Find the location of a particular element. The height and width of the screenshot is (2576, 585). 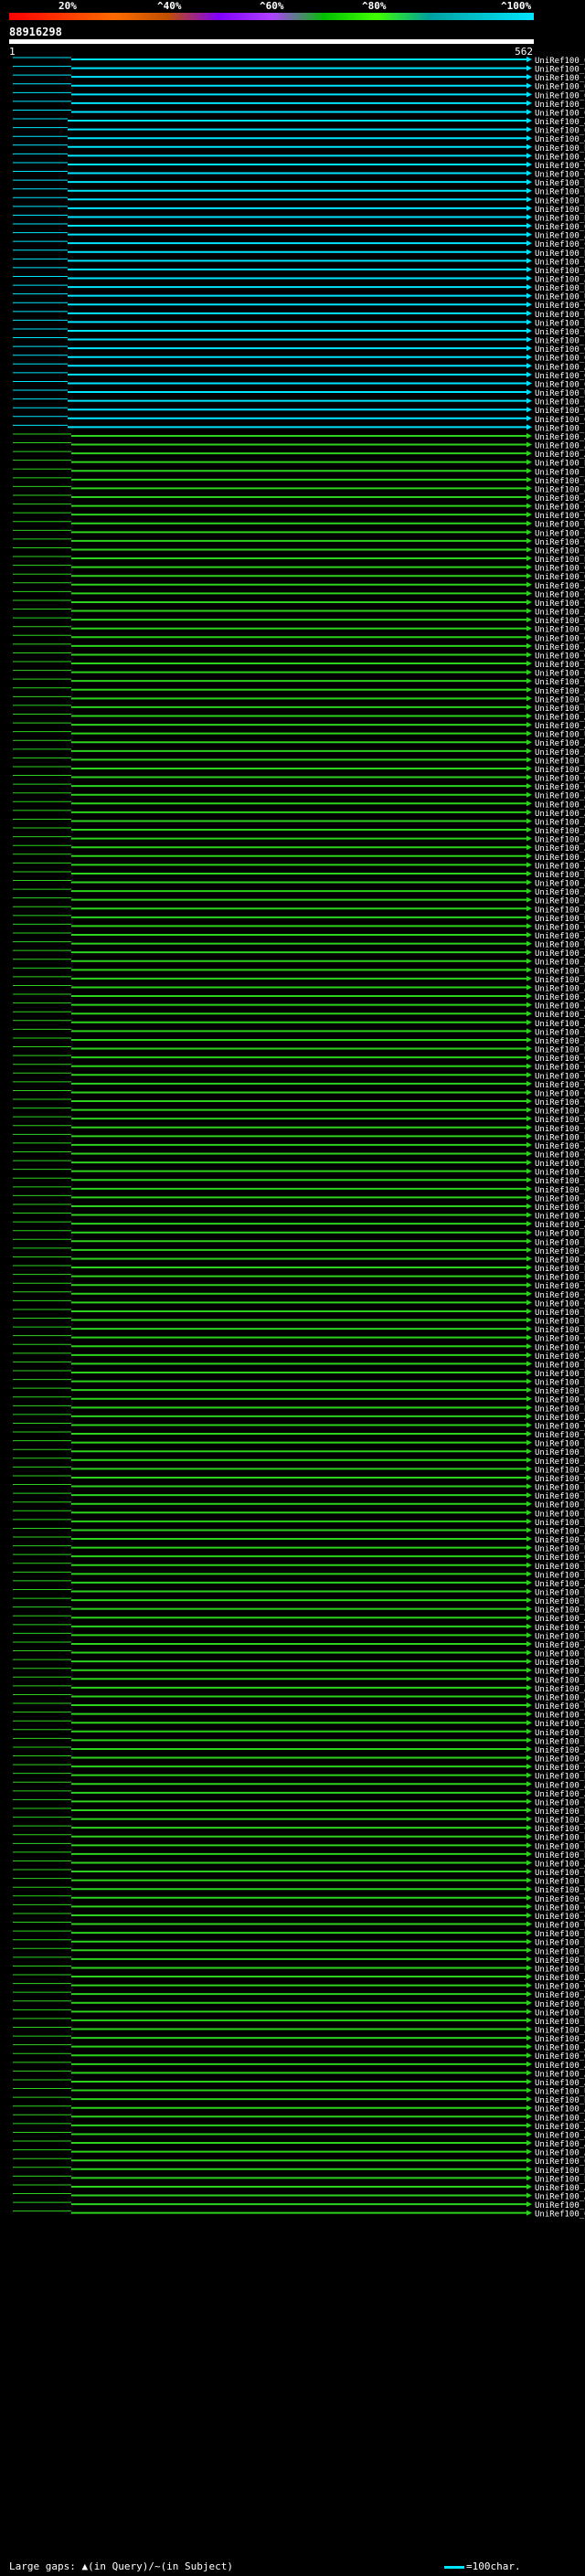

hit-row: UniRef100_B9RRB7 is located at coordinates (299, 218).